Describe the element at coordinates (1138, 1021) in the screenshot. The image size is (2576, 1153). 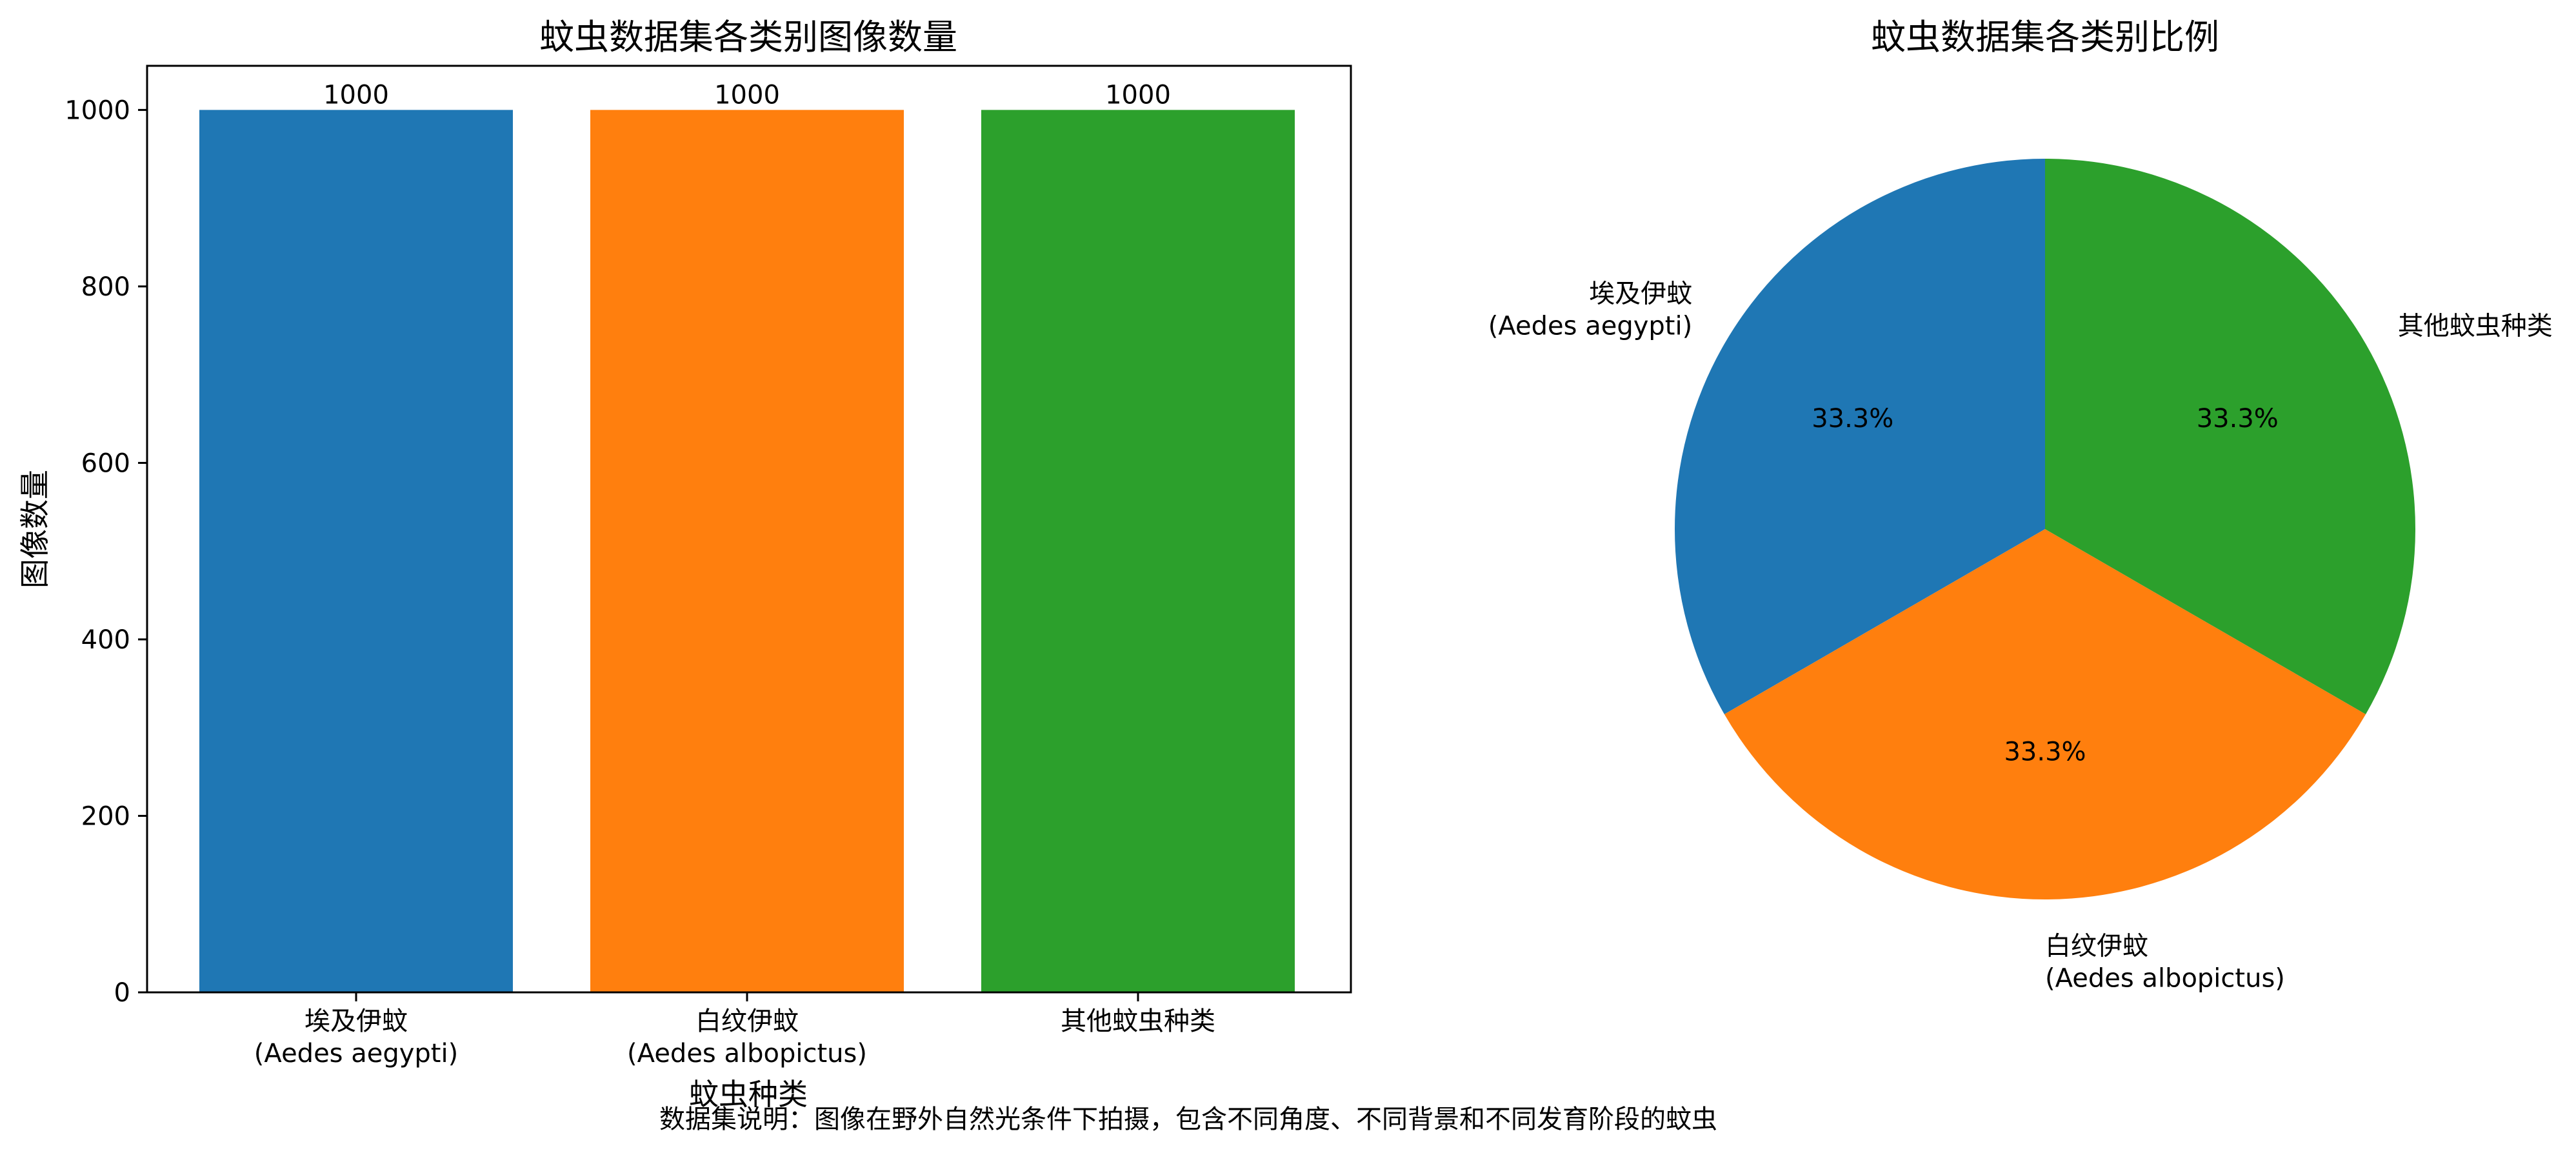
I see `x-tick-label: 其他蚊虫种类` at that location.